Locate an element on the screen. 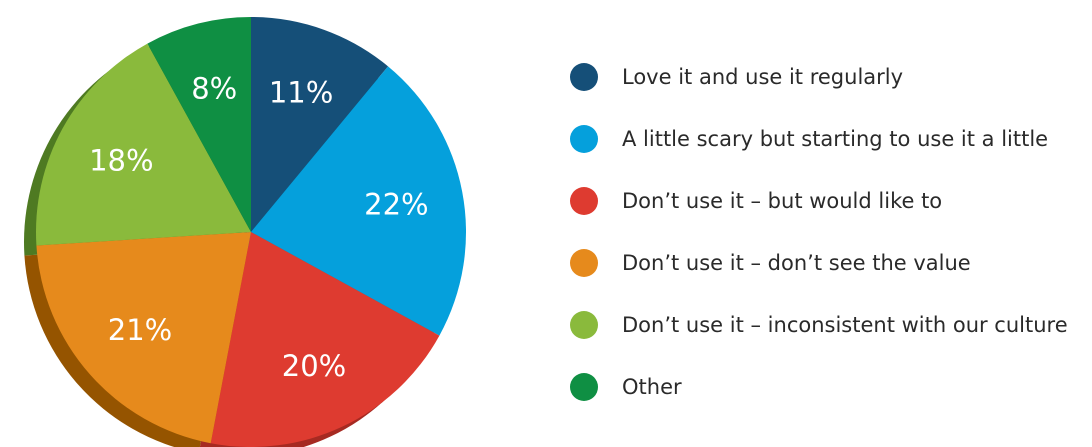 The image size is (1092, 447). pie-slice-label-6: 8% is located at coordinates (214, 89).